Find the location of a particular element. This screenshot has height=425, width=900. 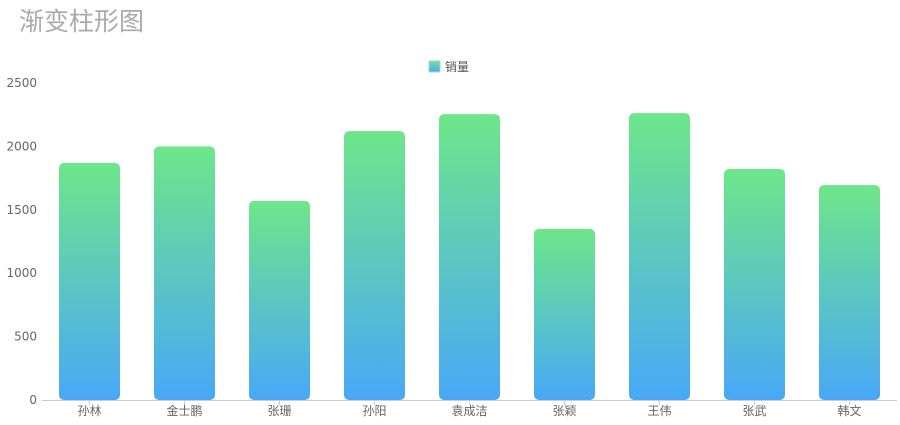

x-tick-label: 张颖 is located at coordinates (564, 411).